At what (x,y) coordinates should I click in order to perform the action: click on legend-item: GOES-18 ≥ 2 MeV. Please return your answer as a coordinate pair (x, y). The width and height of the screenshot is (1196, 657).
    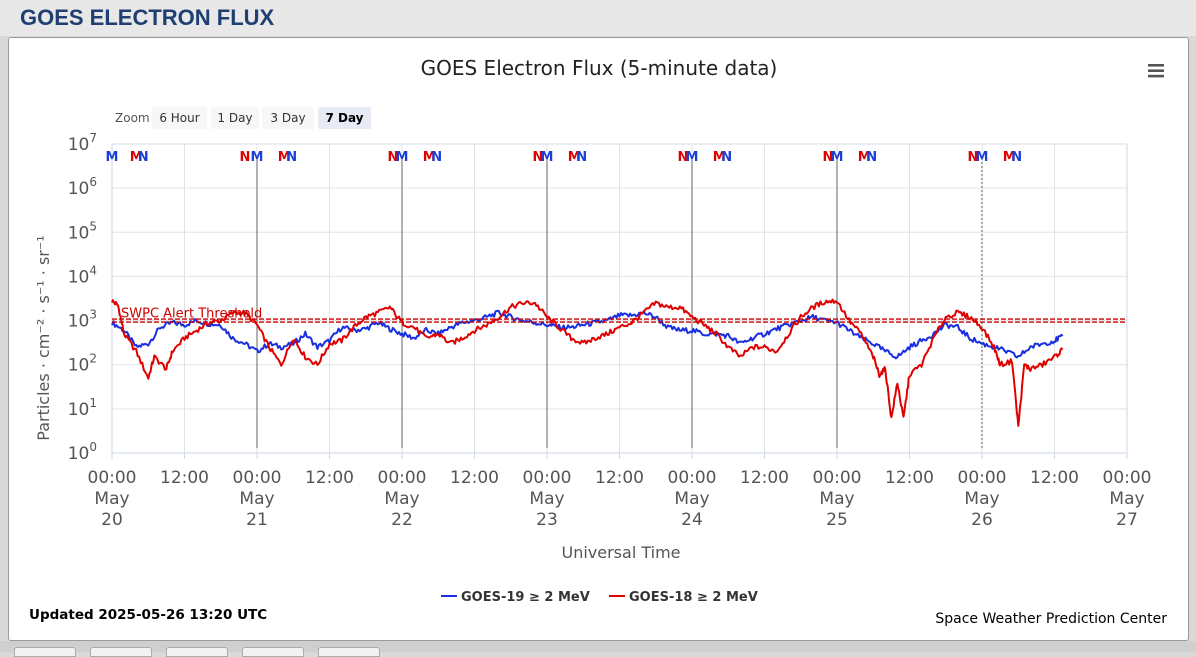
    Looking at the image, I should click on (683, 597).